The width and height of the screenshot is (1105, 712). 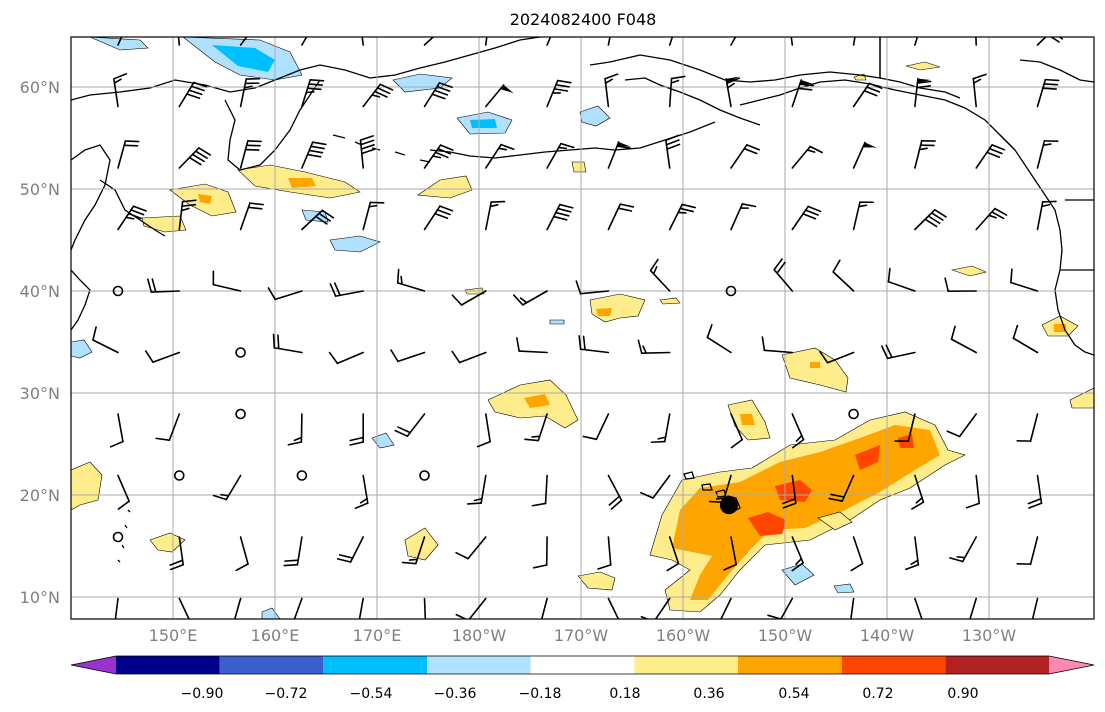 What do you see at coordinates (377, 635) in the screenshot?
I see `lon-label: 170°E` at bounding box center [377, 635].